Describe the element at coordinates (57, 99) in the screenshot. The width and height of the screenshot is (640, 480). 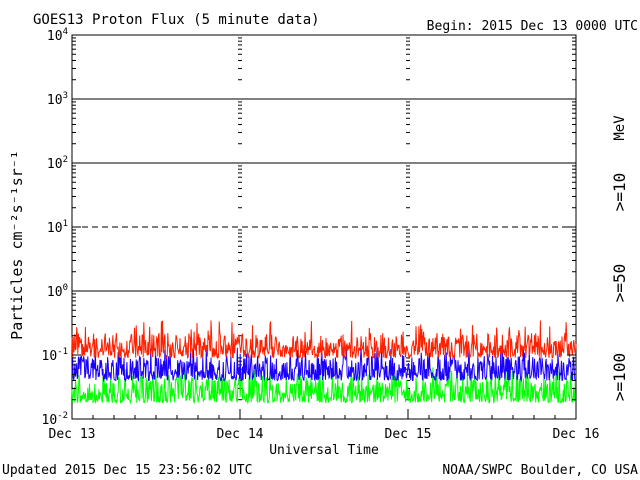
I see `y-tick-label-5: 10³` at that location.